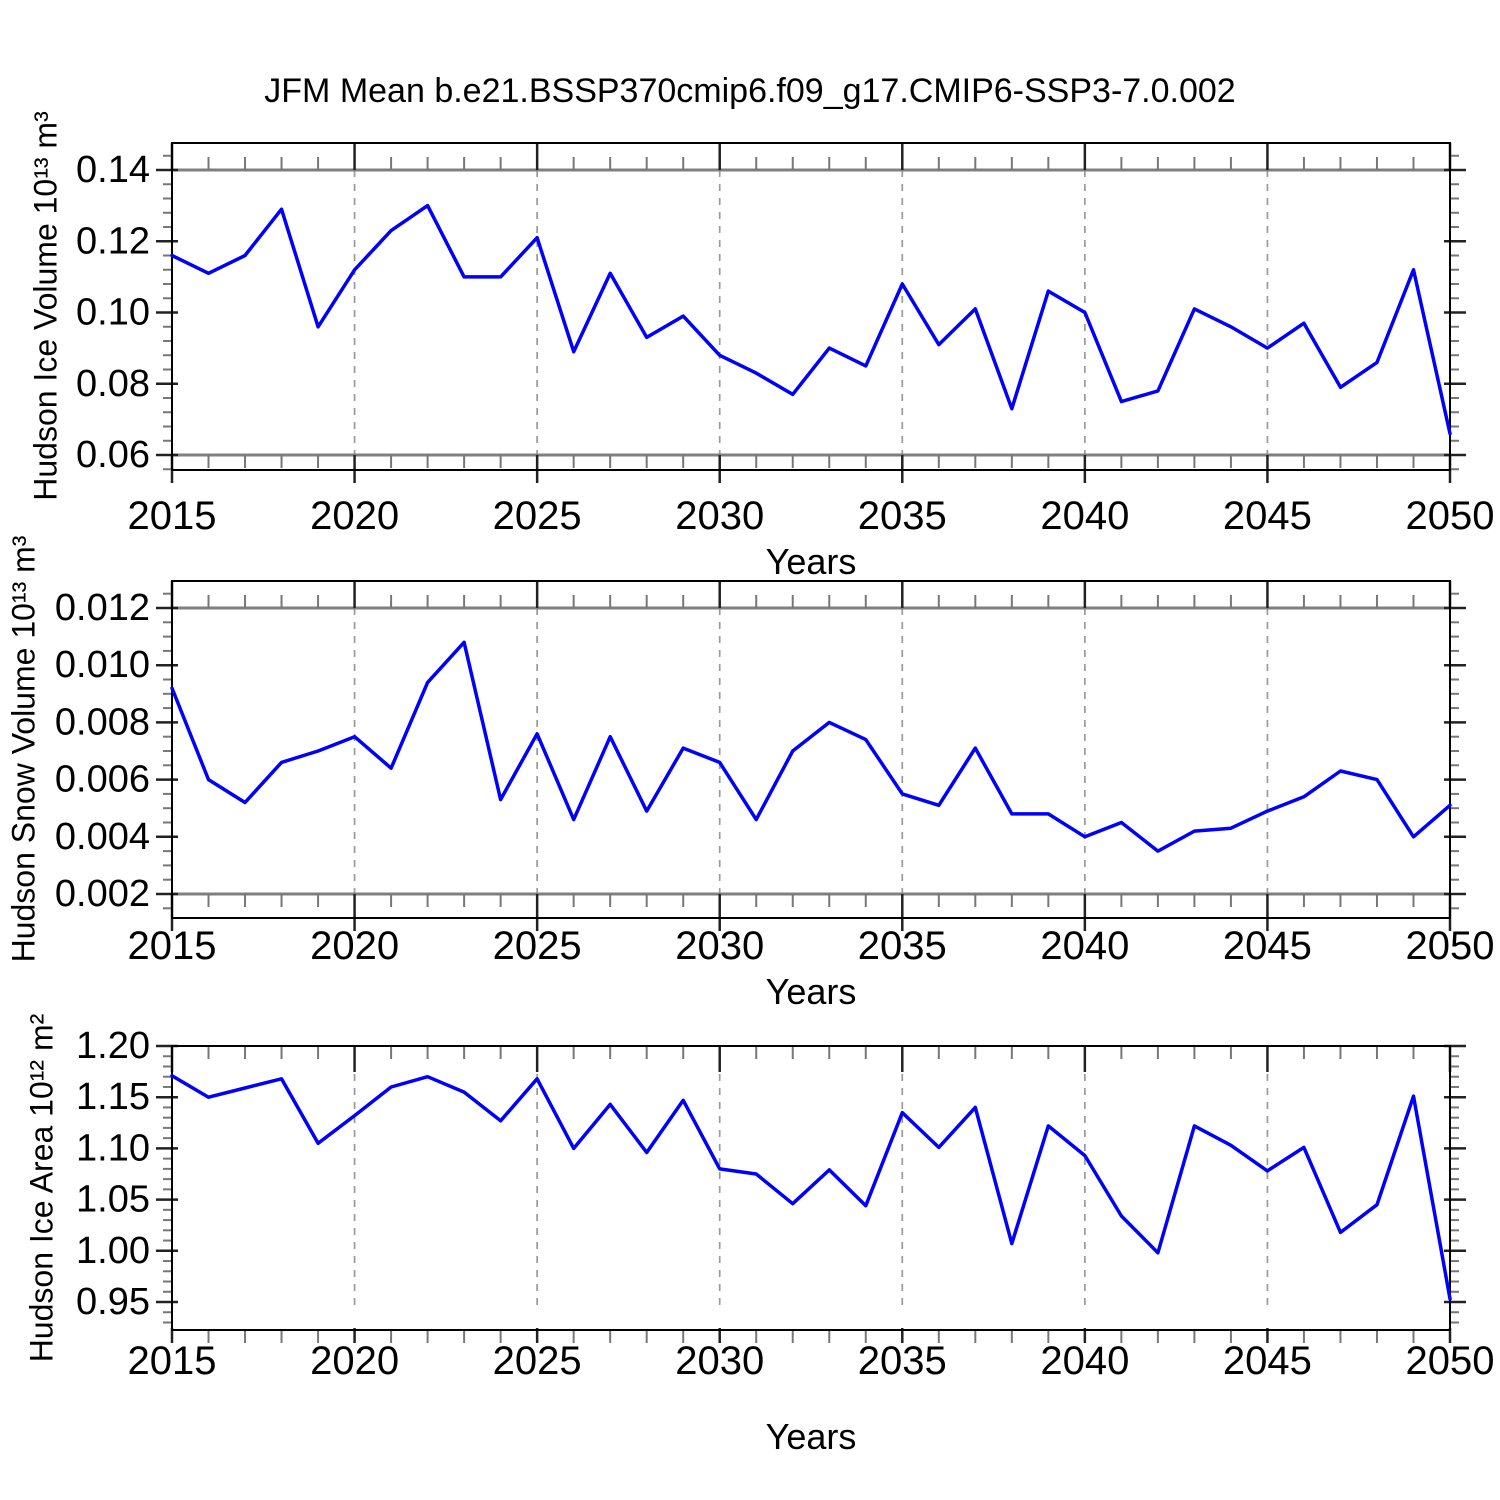 Image resolution: width=1500 pixels, height=1500 pixels. What do you see at coordinates (102, 837) in the screenshot?
I see `panel2-y-tick-label: 0.004` at bounding box center [102, 837].